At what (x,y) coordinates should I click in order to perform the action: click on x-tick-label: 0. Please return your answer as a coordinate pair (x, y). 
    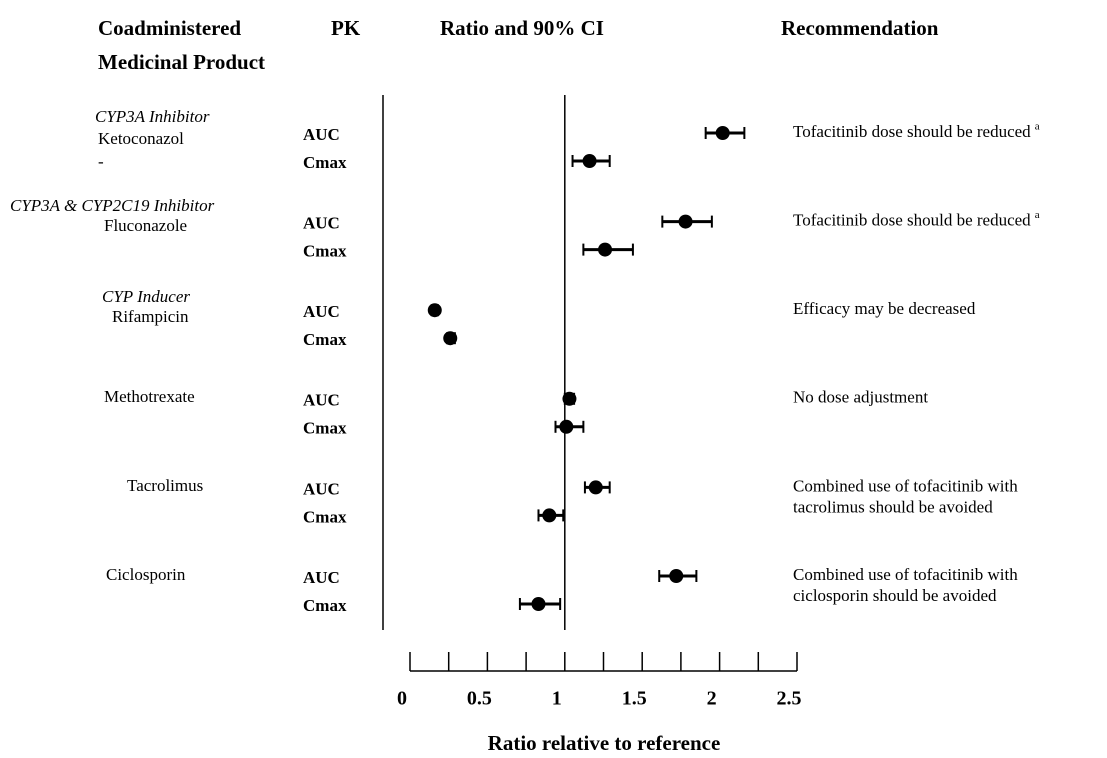
    Looking at the image, I should click on (402, 699).